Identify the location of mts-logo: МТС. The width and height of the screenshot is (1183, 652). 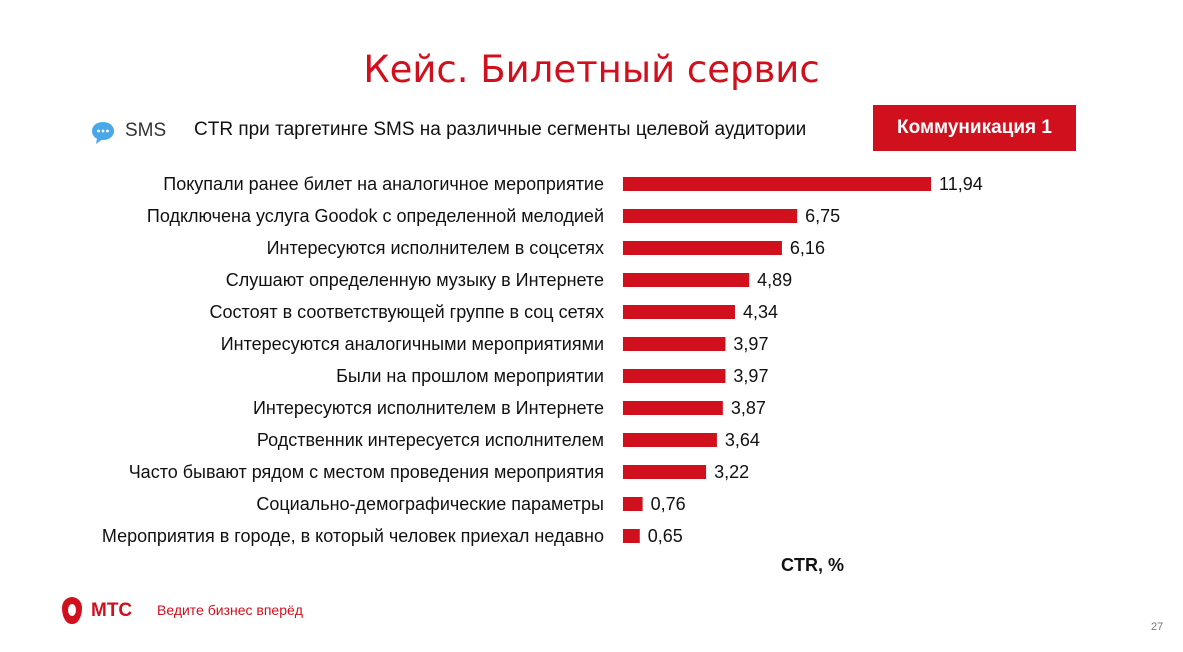
(97, 610).